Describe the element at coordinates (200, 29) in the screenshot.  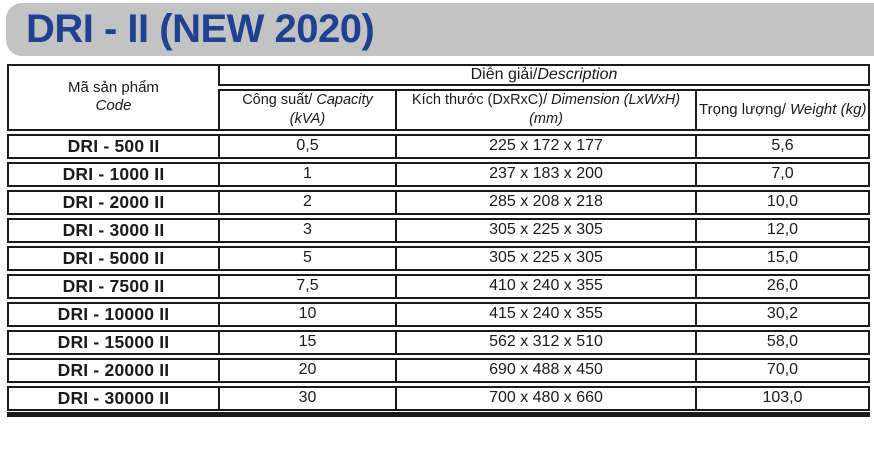
I see `page-title: DRI - II (NEW 2020)` at that location.